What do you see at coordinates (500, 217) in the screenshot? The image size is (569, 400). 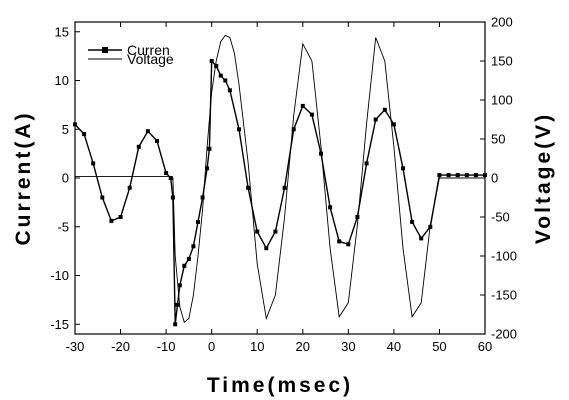 I see `y-right-tick-label: -50` at bounding box center [500, 217].